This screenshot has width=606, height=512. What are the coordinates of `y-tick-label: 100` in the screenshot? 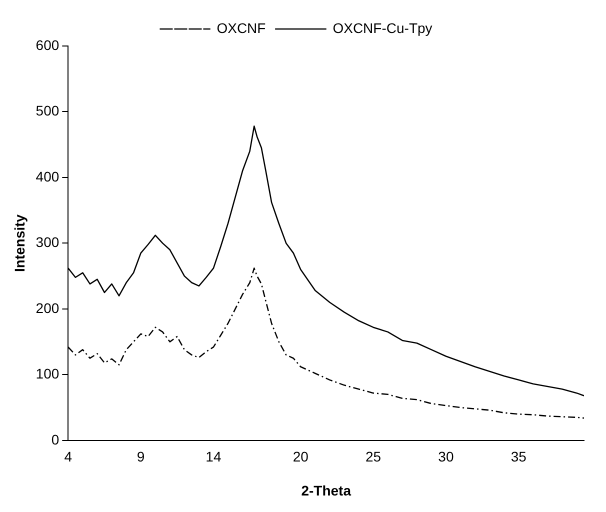 It's located at (48, 374).